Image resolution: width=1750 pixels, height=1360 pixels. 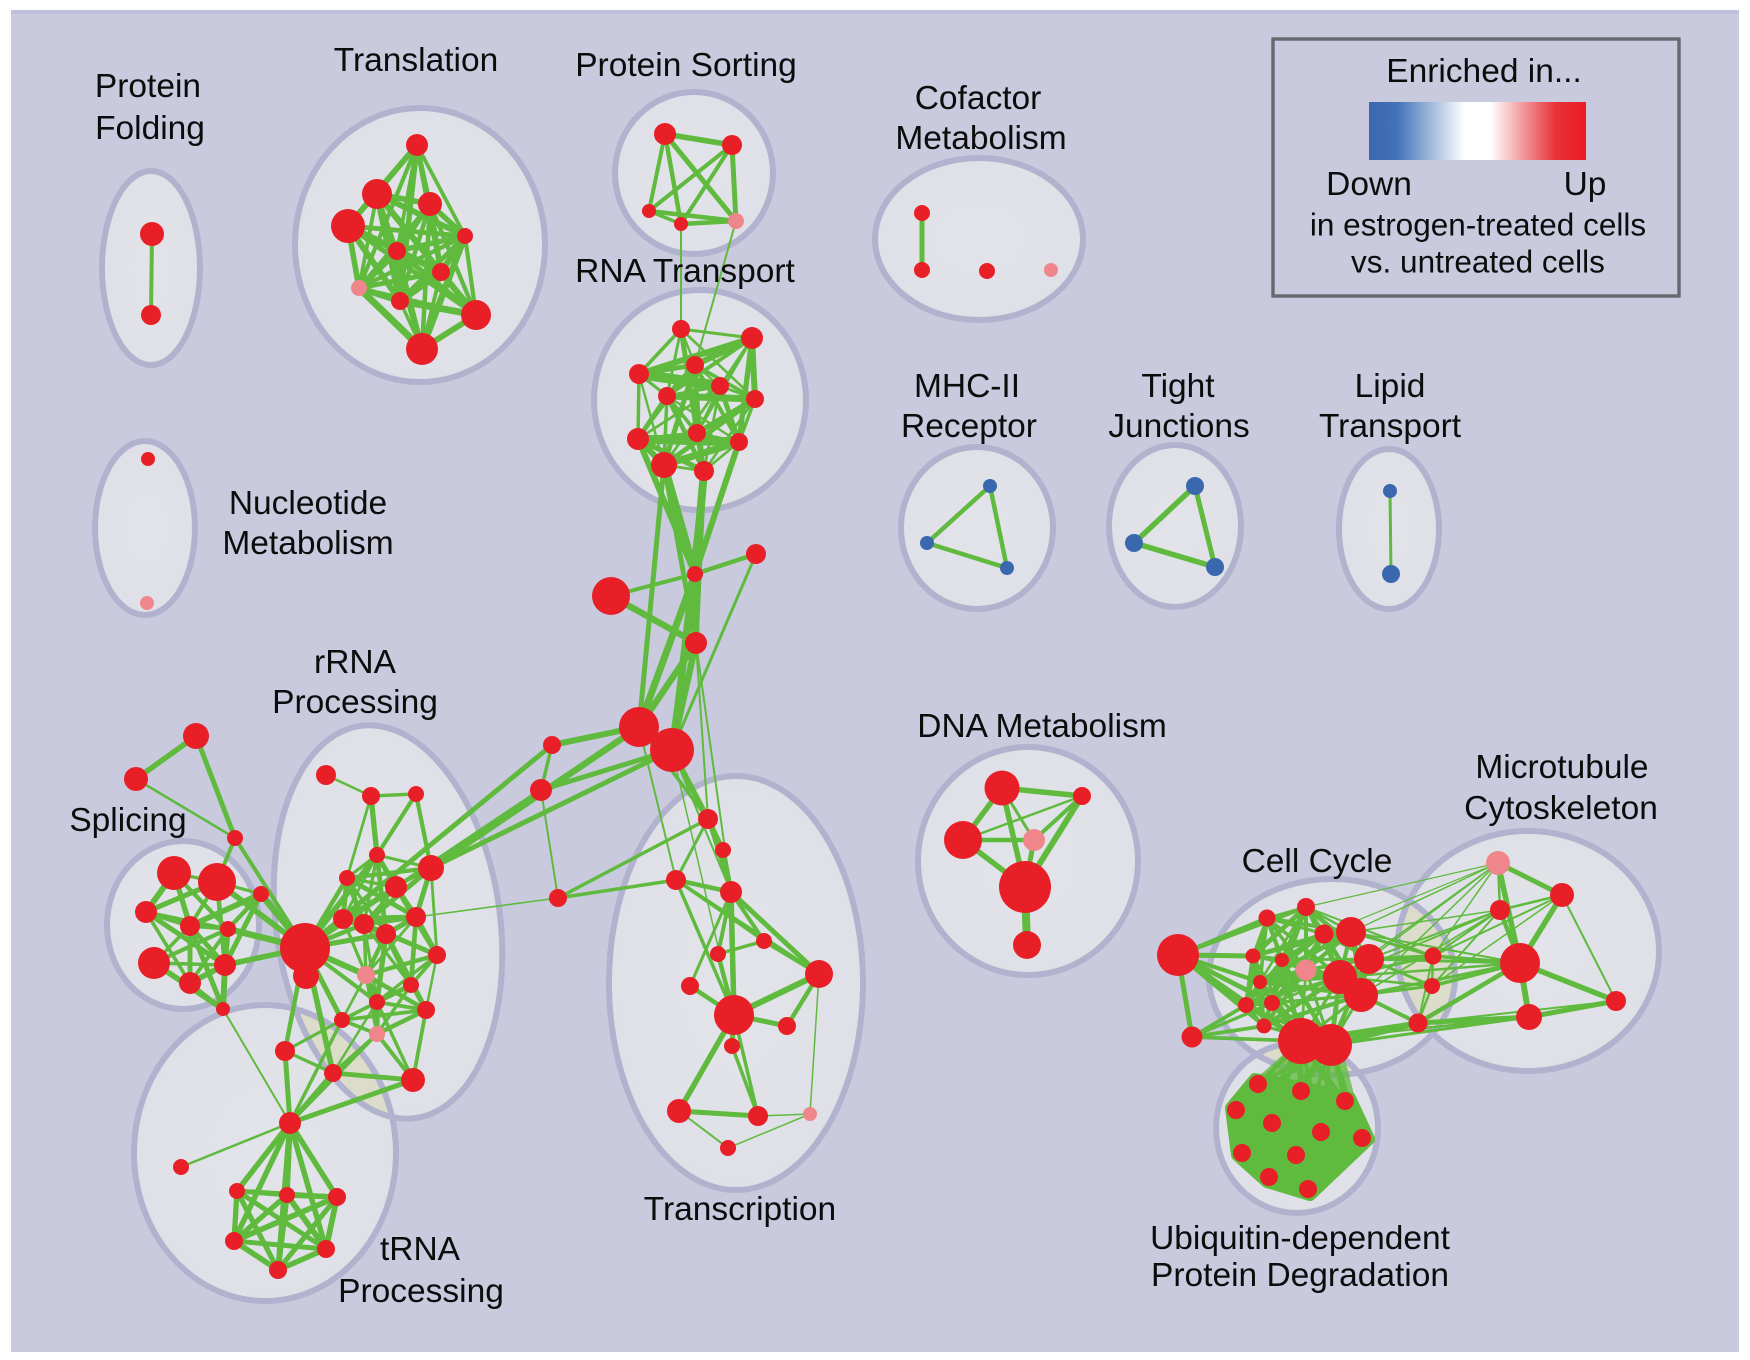 What do you see at coordinates (1478, 261) in the screenshot?
I see `svg-text: vs. untreated cells` at bounding box center [1478, 261].